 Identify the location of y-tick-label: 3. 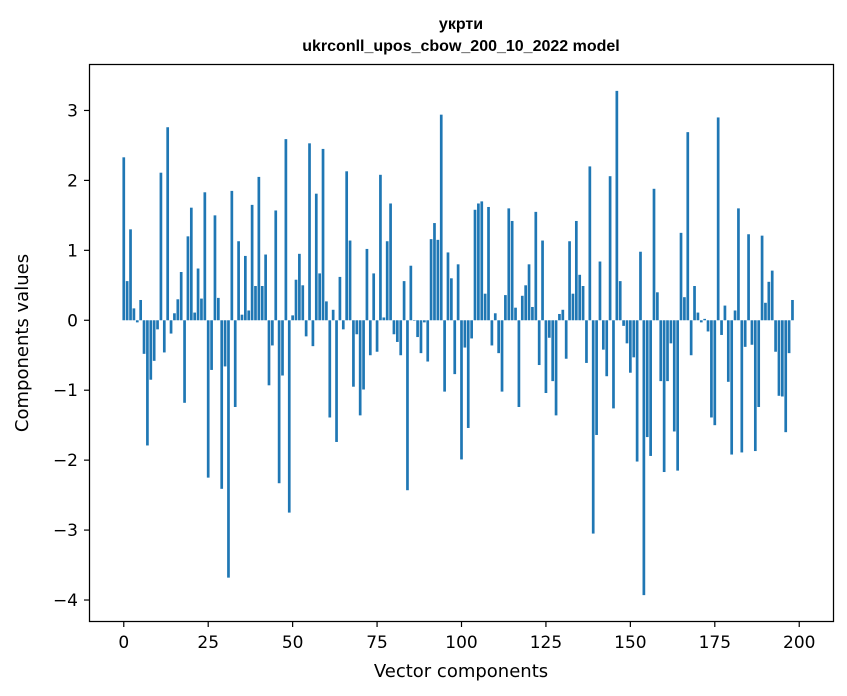
(72, 111).